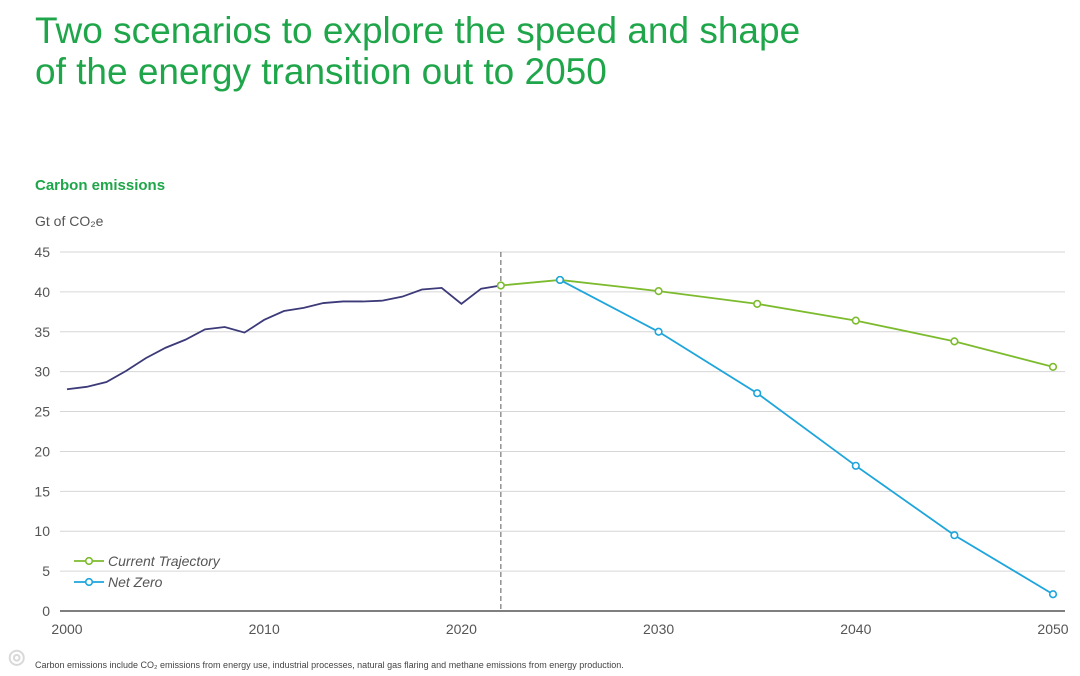  I want to click on y-tick-label: 25, so click(42, 412).